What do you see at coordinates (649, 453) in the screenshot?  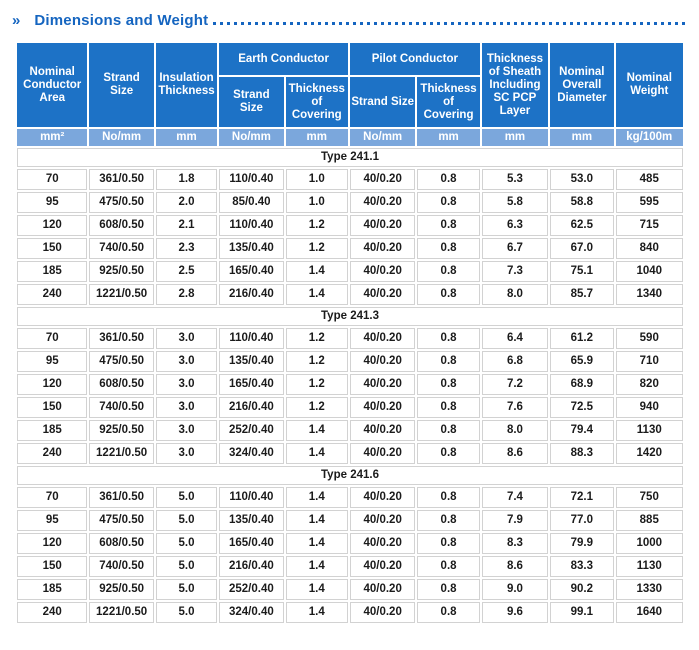 I see `table-cell: 1420` at bounding box center [649, 453].